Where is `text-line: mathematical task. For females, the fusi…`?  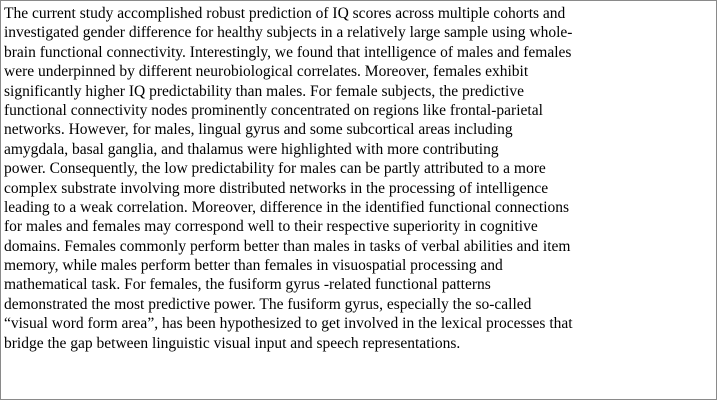
text-line: mathematical task. For females, the fusi… is located at coordinates (247, 285).